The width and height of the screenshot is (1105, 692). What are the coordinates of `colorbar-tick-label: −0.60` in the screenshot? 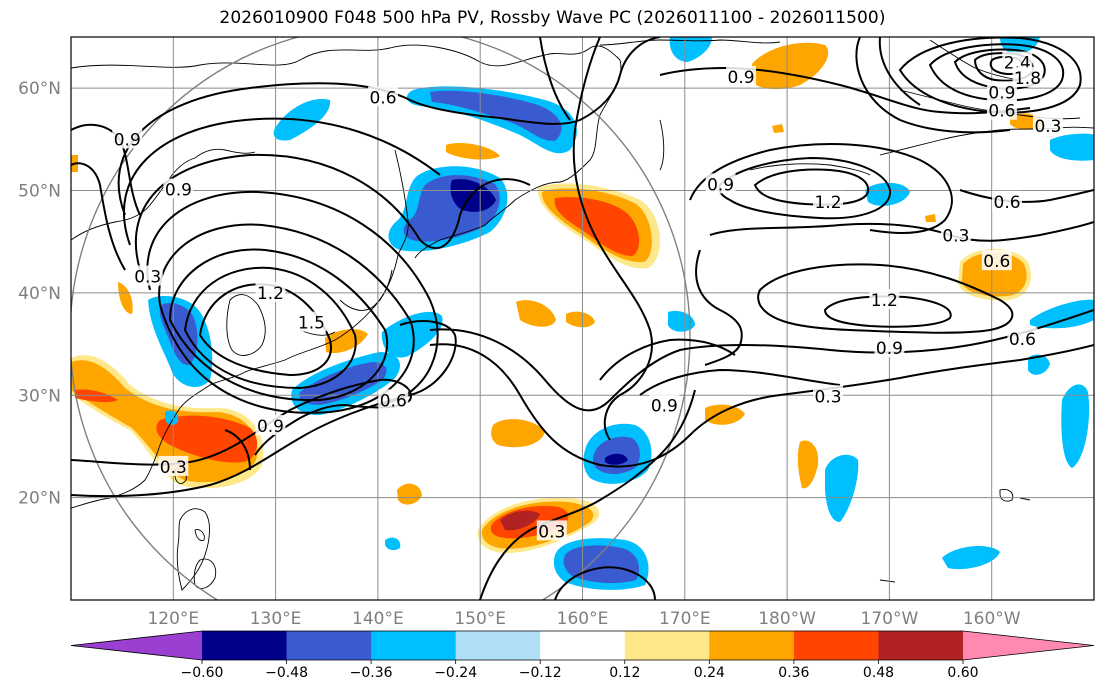 It's located at (202, 673).